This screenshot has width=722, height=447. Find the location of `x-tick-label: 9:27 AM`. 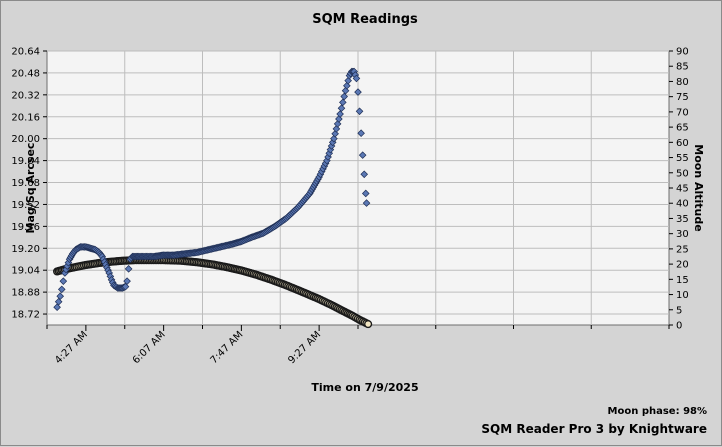

x-tick-label: 9:27 AM is located at coordinates (304, 347).